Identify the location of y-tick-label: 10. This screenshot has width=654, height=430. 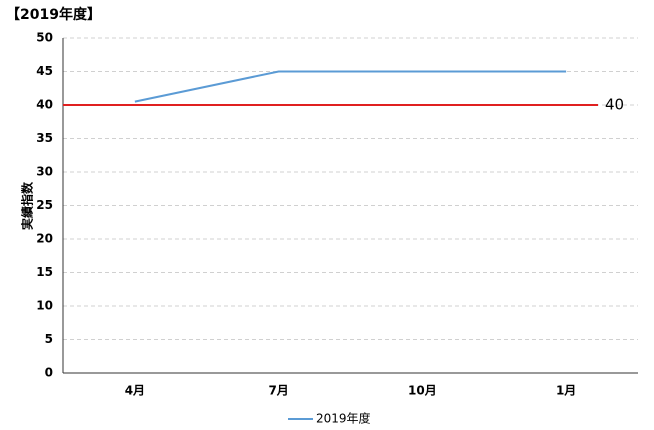
(44, 306).